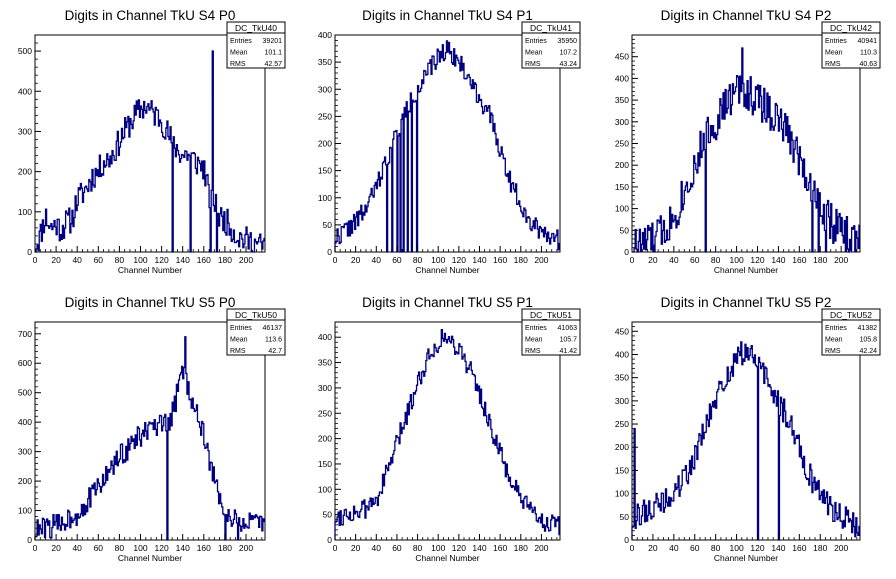  Describe the element at coordinates (851, 28) in the screenshot. I see `stats-name: DC_TkU42` at that location.